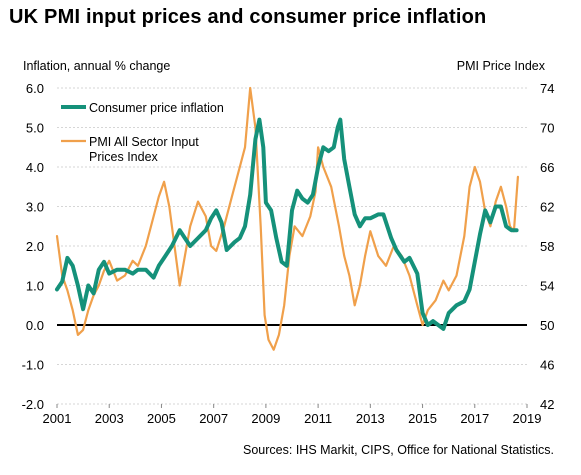  Describe the element at coordinates (144, 149) in the screenshot. I see `legend-label-pmi: PMI All Sector Input Prices Index` at that location.